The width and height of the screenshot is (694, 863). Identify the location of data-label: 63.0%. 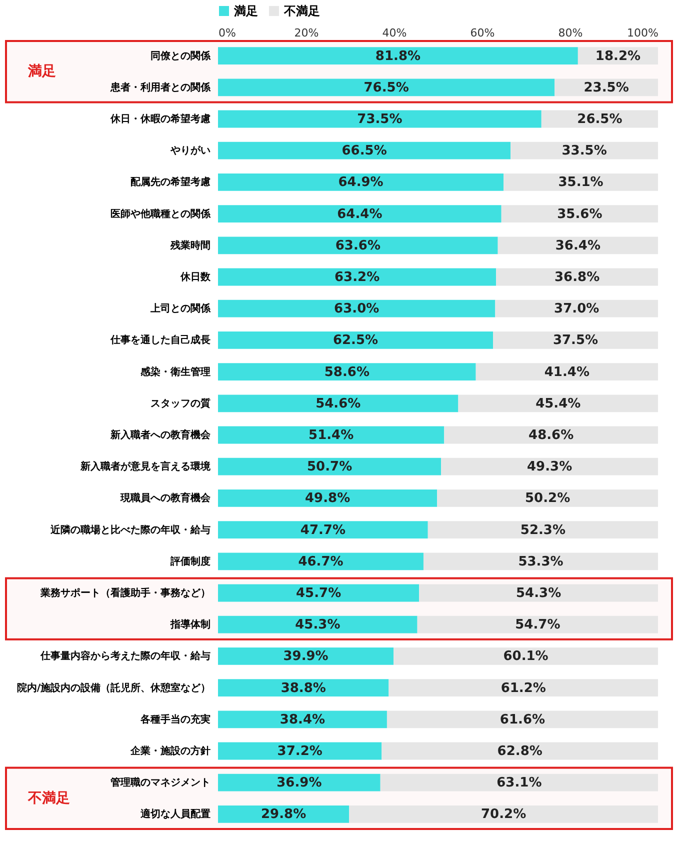
(357, 309).